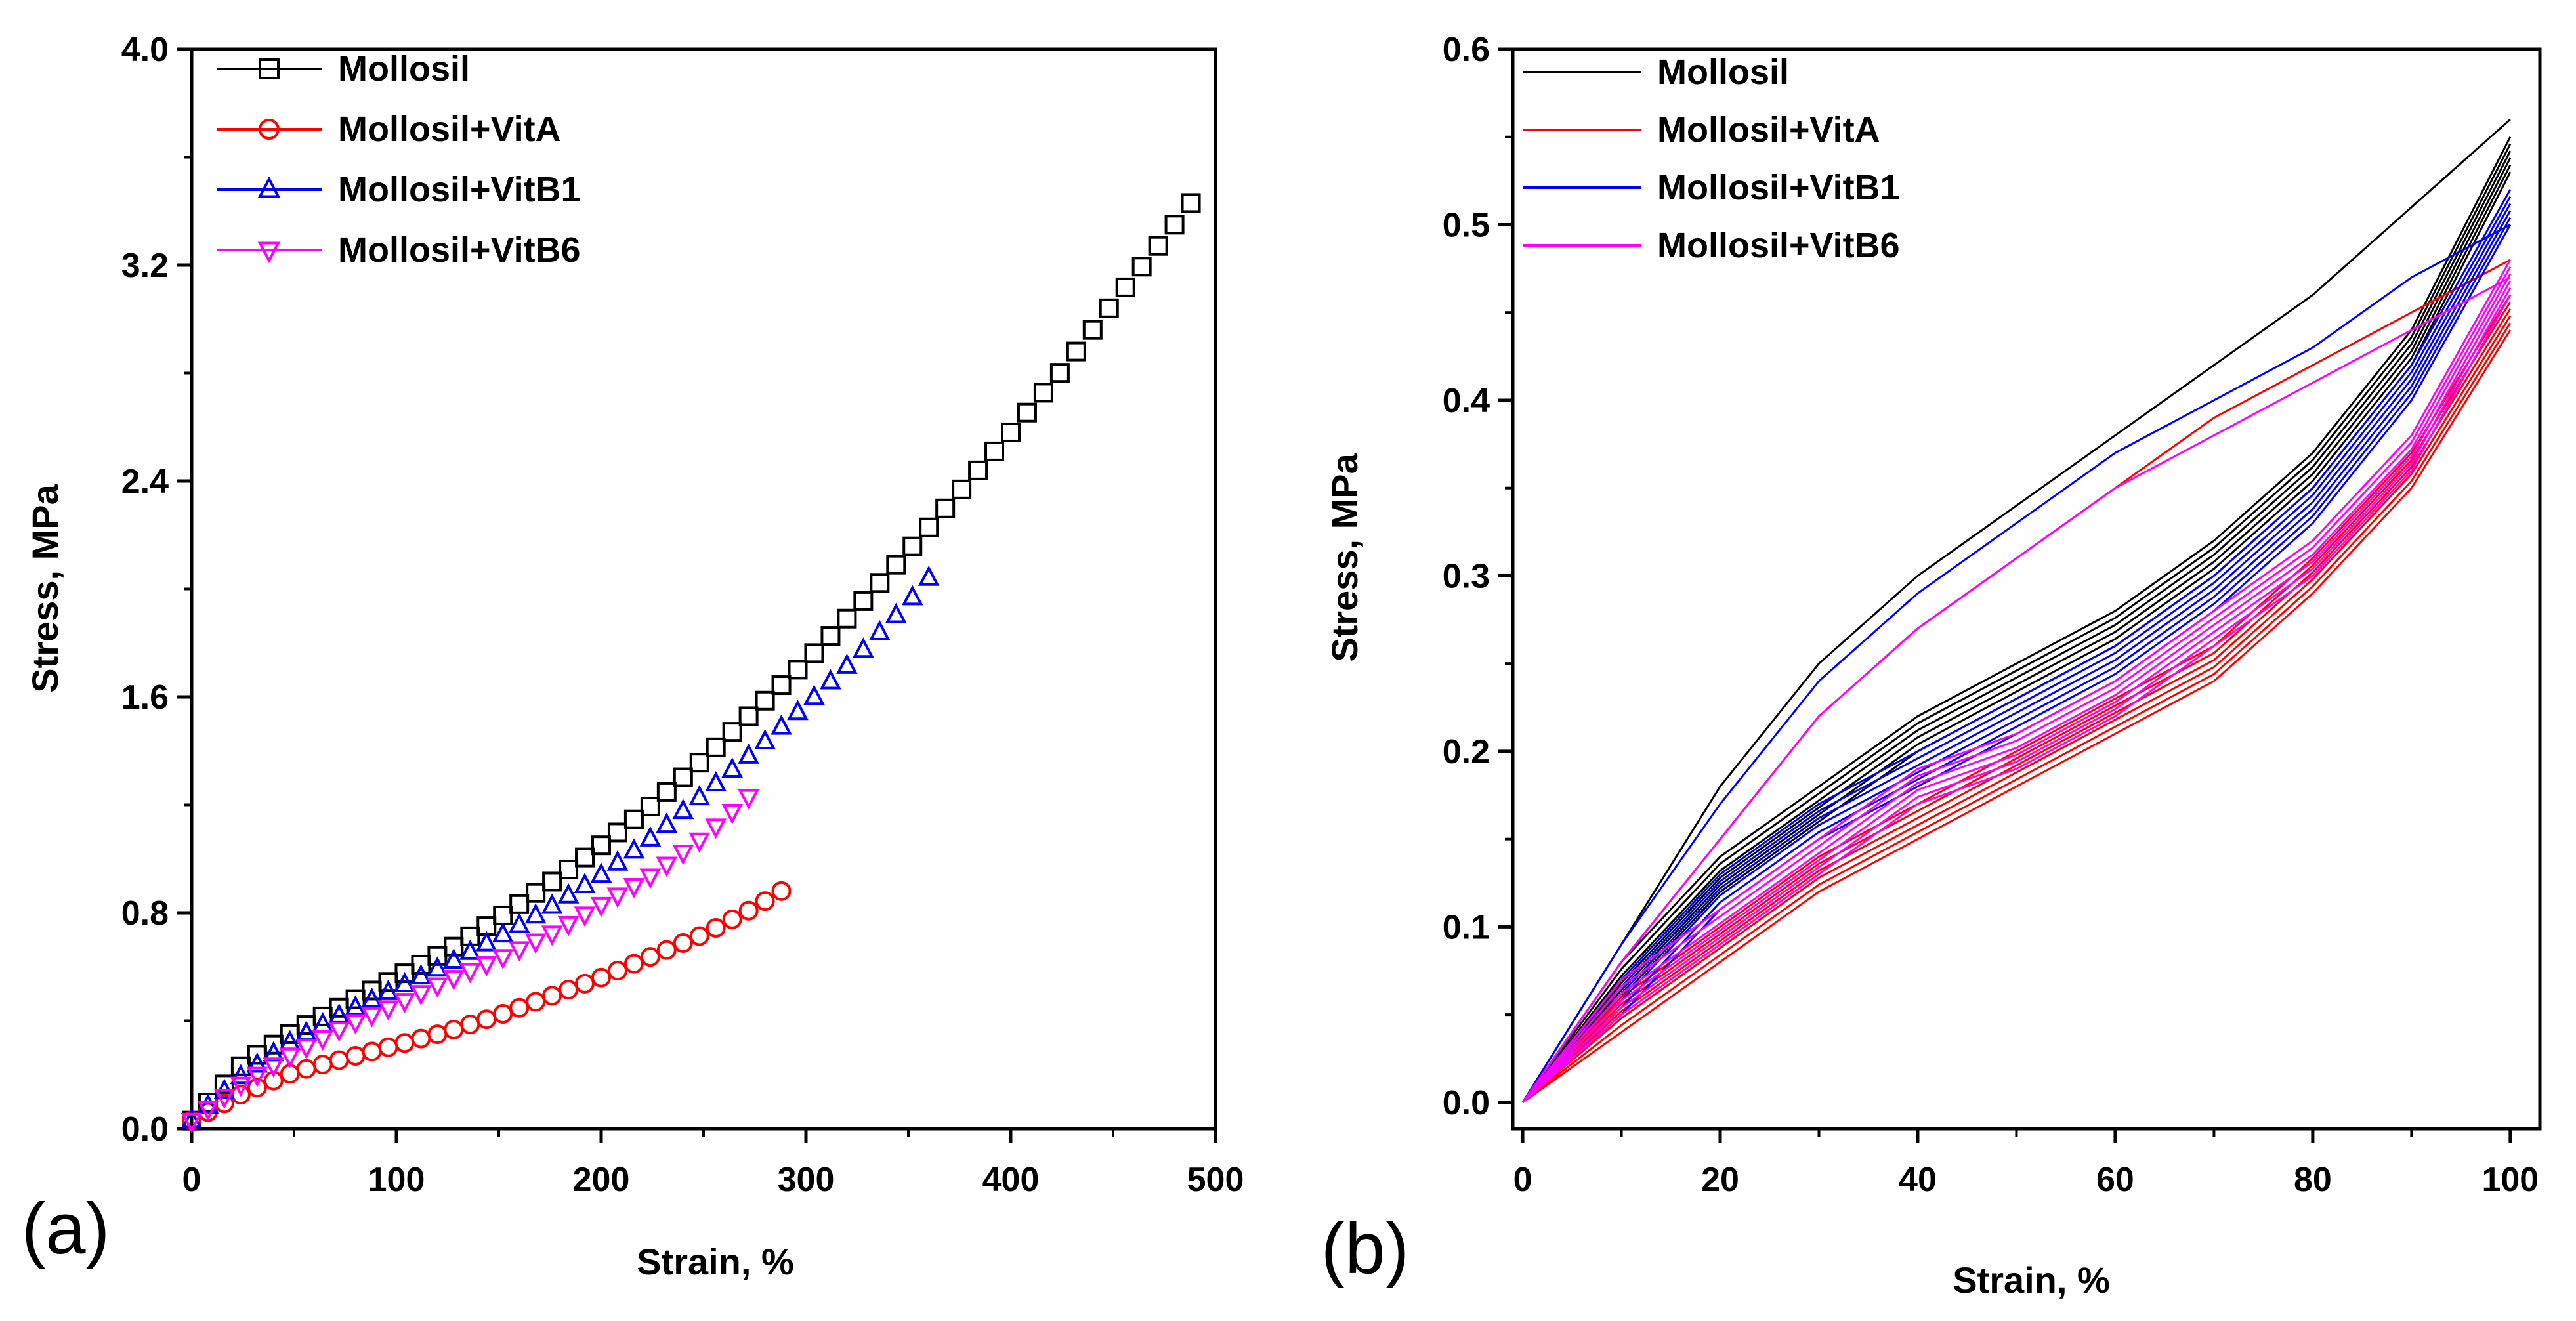  I want to click on y-tick-label: 0.5, so click(1466, 225).